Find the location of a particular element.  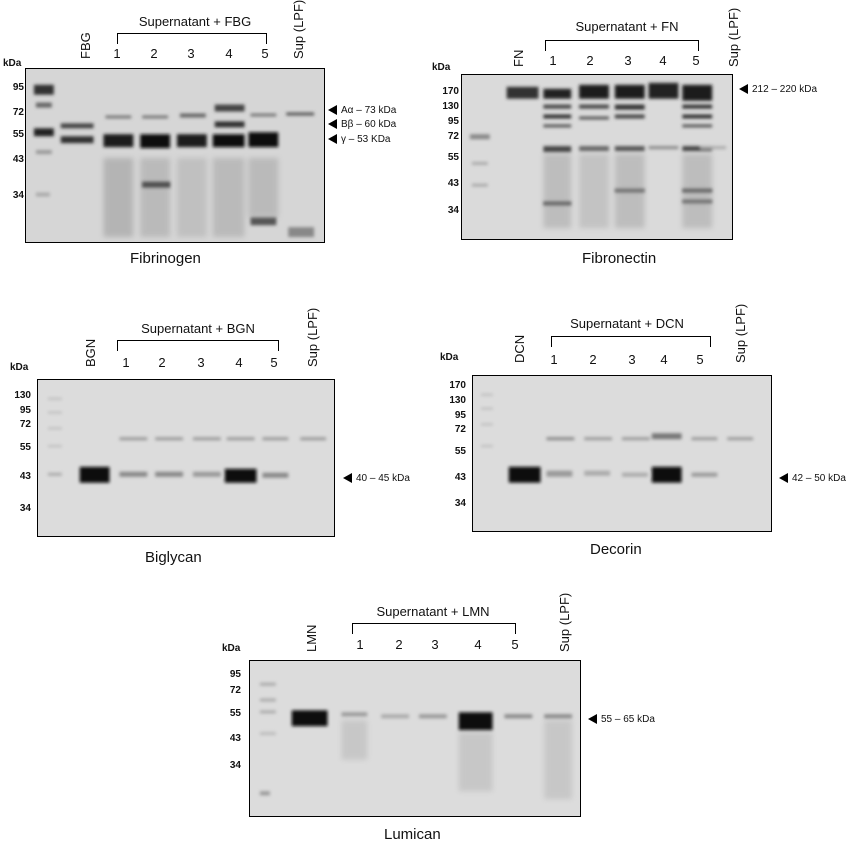

group-label: Supernatant + FN is located at coordinates (627, 26).